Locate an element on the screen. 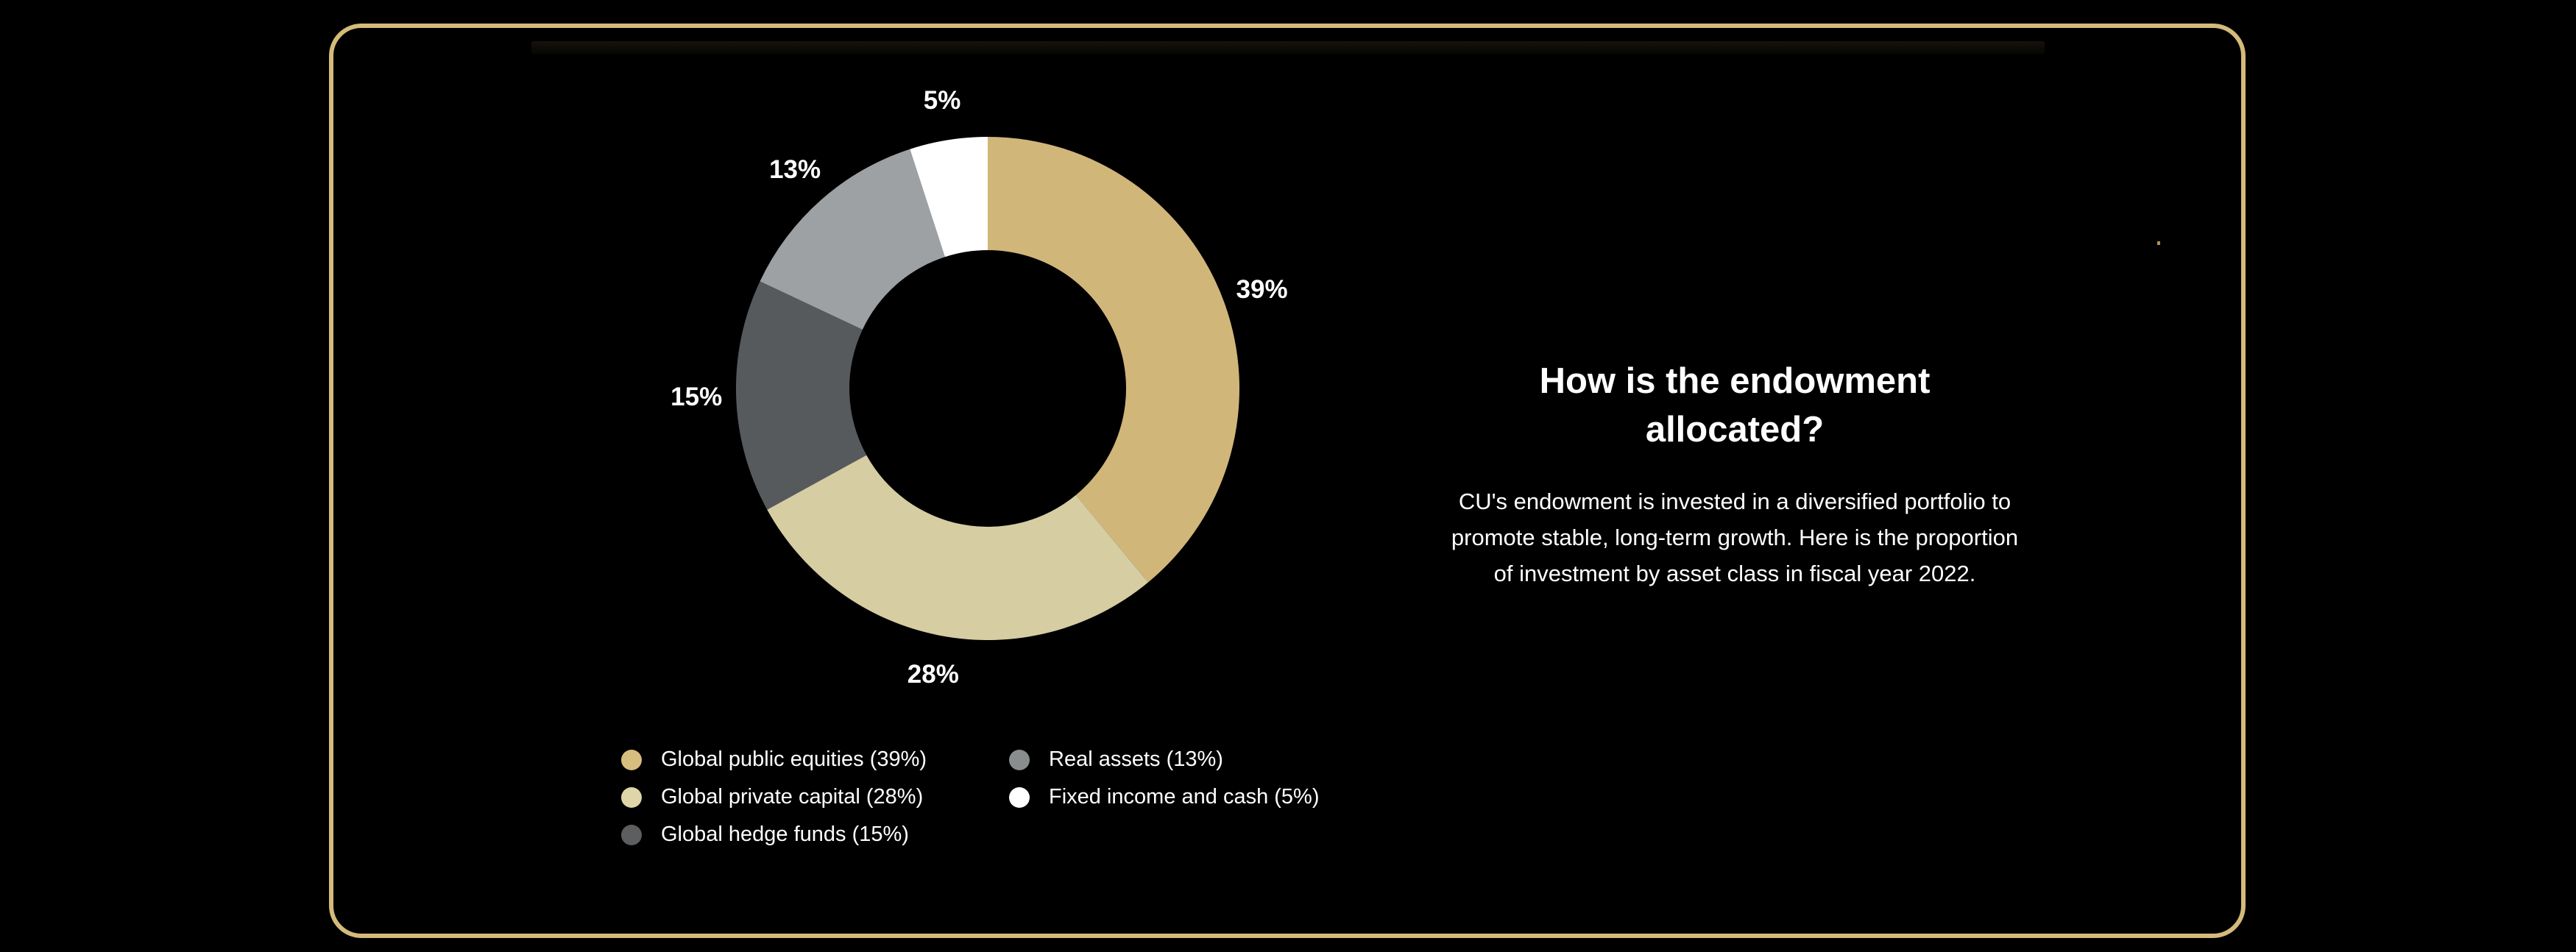 This screenshot has width=2576, height=952. legend-item: Fixed income and cash (5%) is located at coordinates (1164, 797).